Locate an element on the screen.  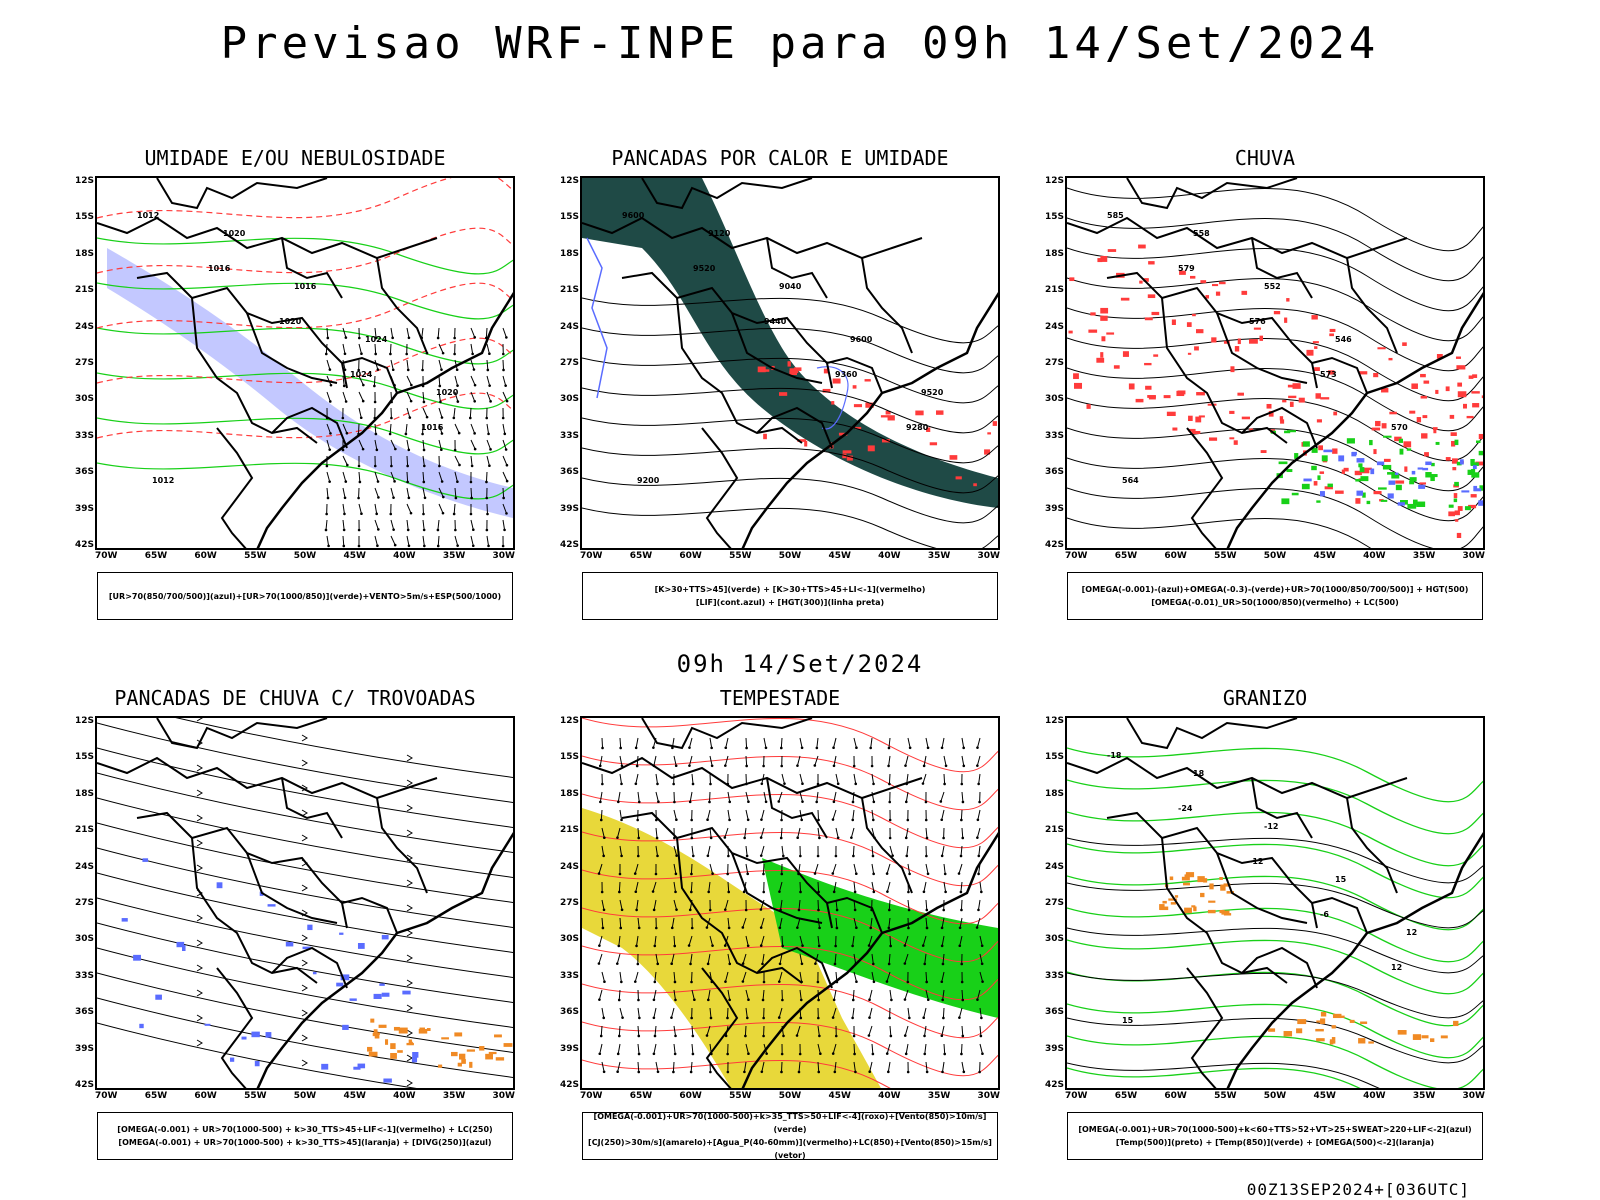
temperature-850-contour-green is located at coordinates (1275, 1061).